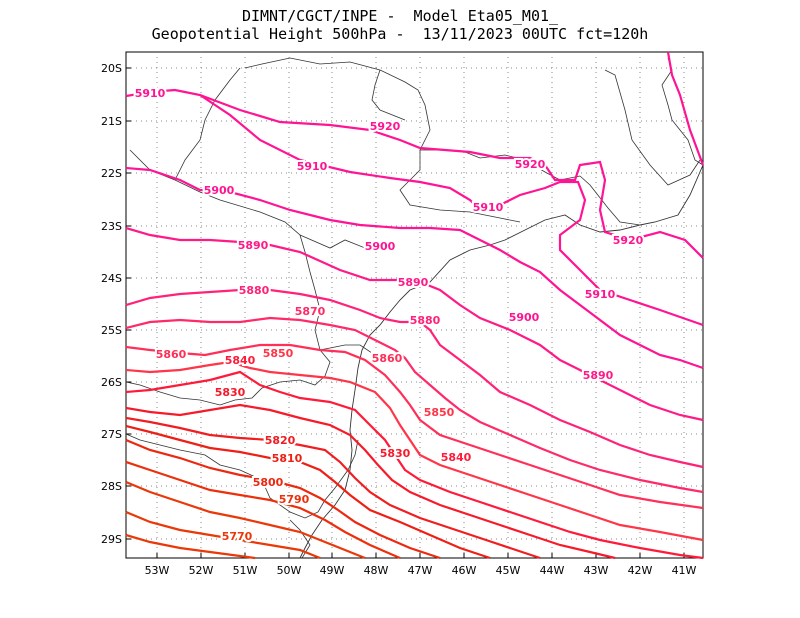 Image resolution: width=800 pixels, height=618 pixels. I want to click on lat-tick-label: 25S, so click(111, 330).